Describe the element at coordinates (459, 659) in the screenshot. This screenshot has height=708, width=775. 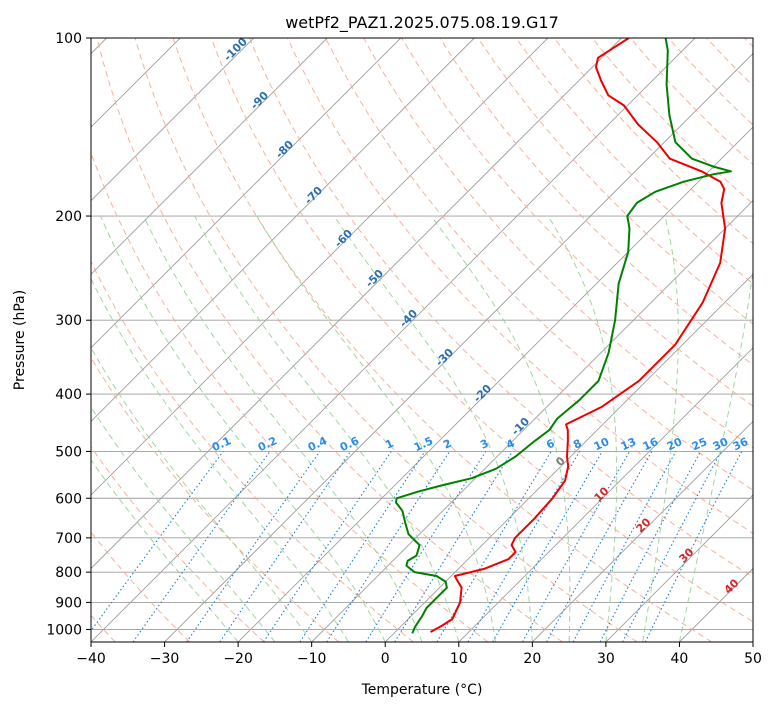
I see `x-tick-label: 10` at that location.